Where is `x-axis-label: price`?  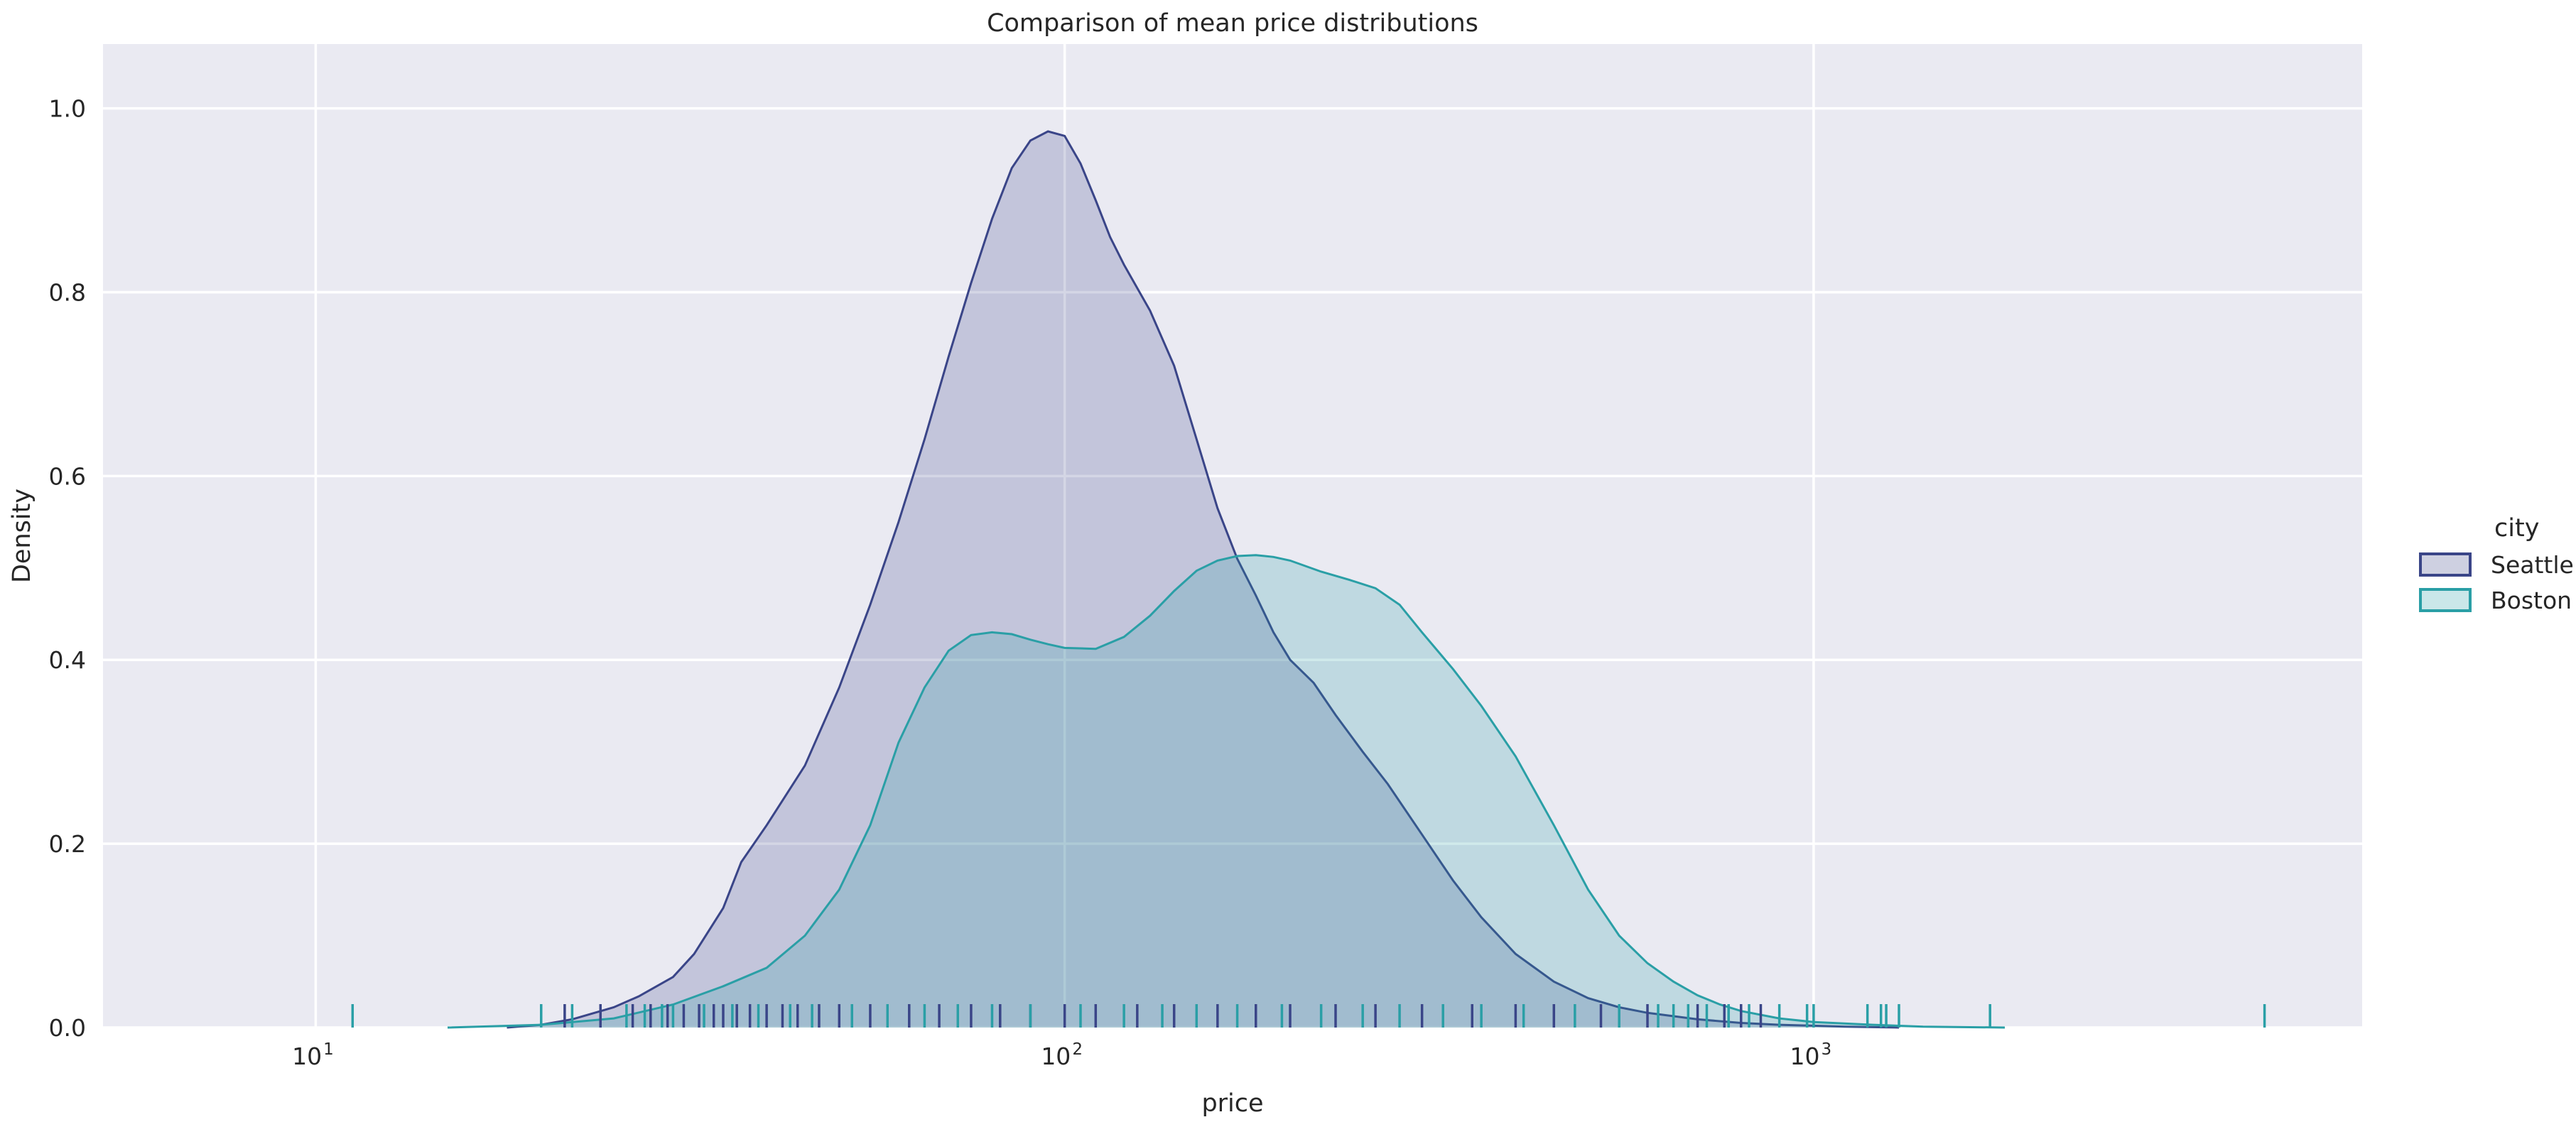 x-axis-label: price is located at coordinates (1232, 1103).